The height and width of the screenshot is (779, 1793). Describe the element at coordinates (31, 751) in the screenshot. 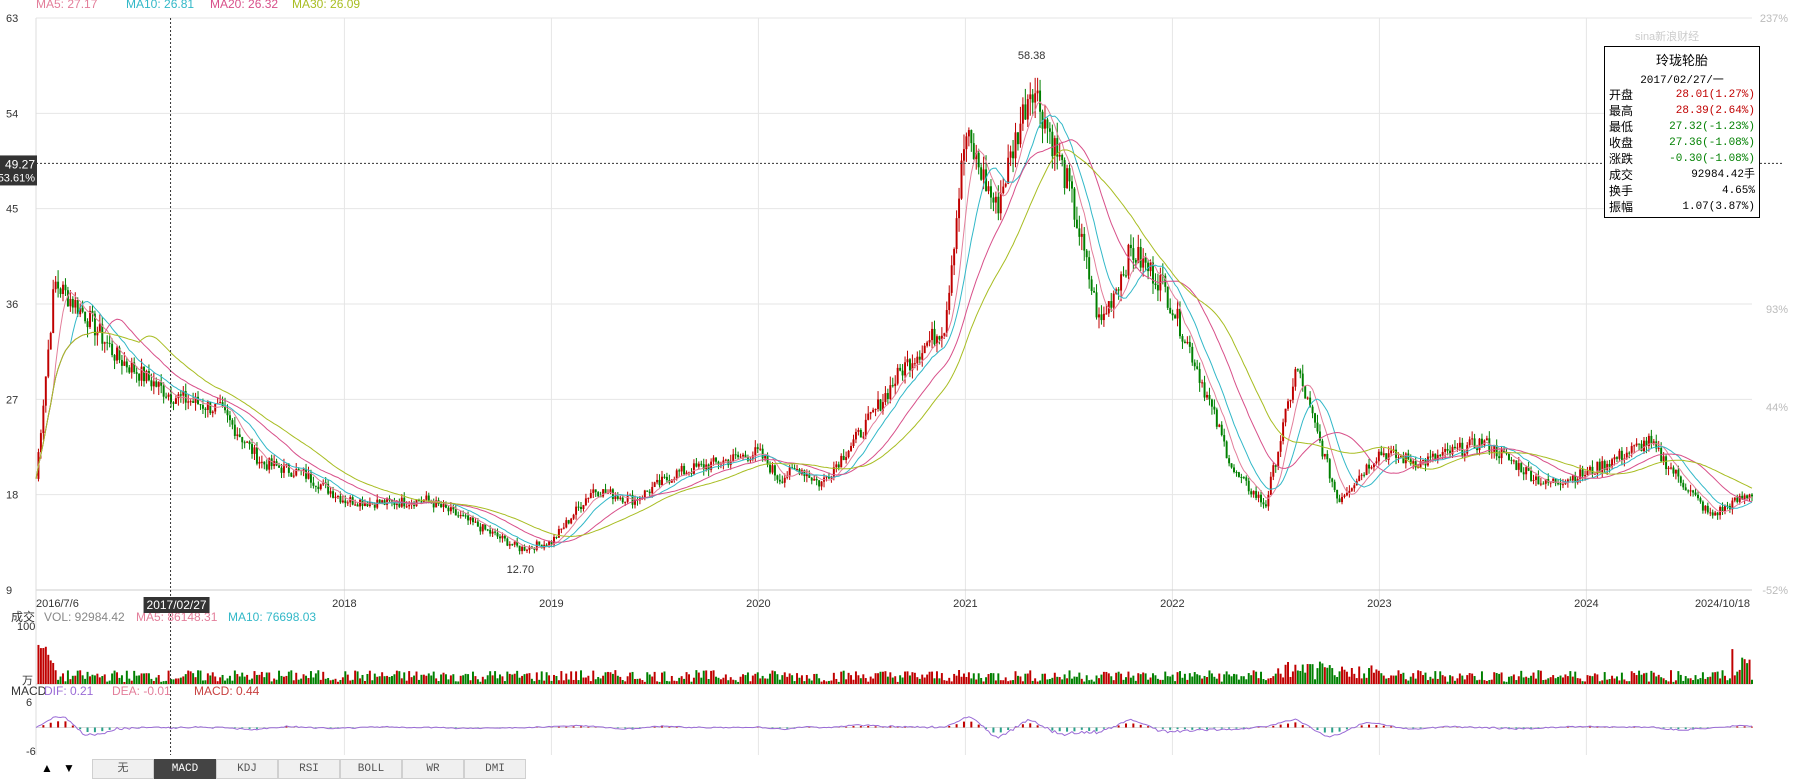

I see `macd-y-tick: -6` at that location.